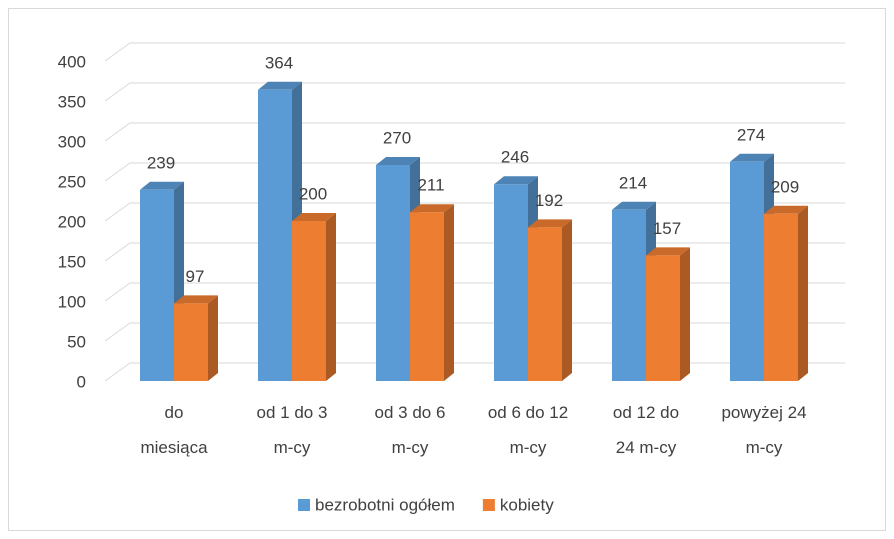 The width and height of the screenshot is (894, 539). I want to click on y-tick-label: 300, so click(72, 141).